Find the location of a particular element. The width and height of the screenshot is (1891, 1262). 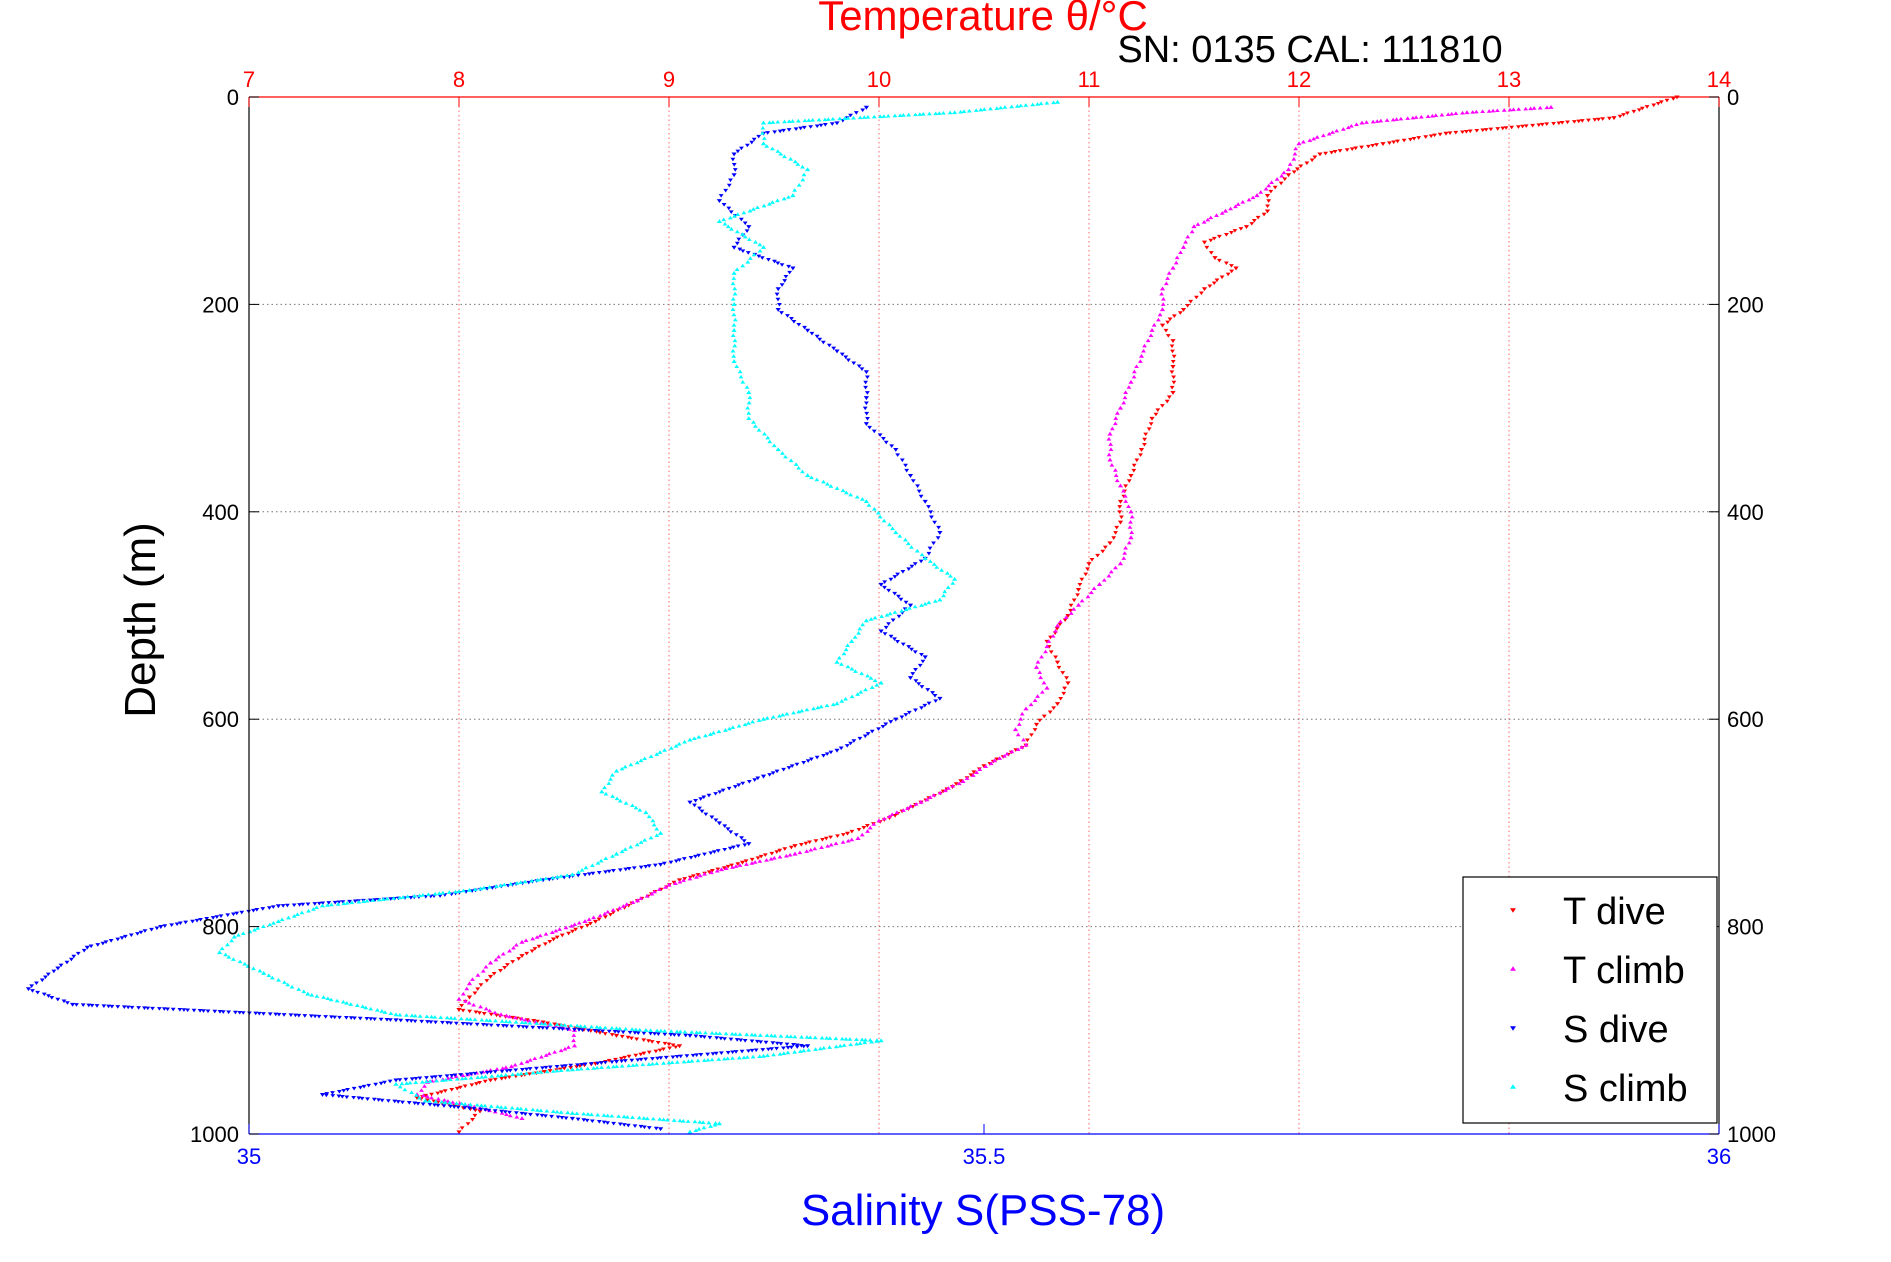

legend-label: S dive is located at coordinates (1616, 1030).